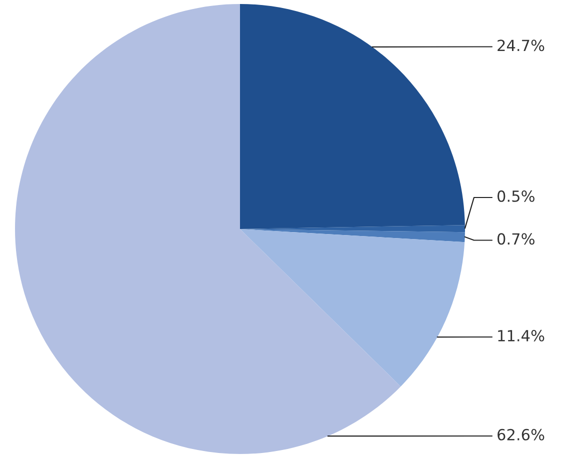 This screenshot has width=564, height=455. Describe the element at coordinates (521, 336) in the screenshot. I see `data-label: 11.4%` at that location.